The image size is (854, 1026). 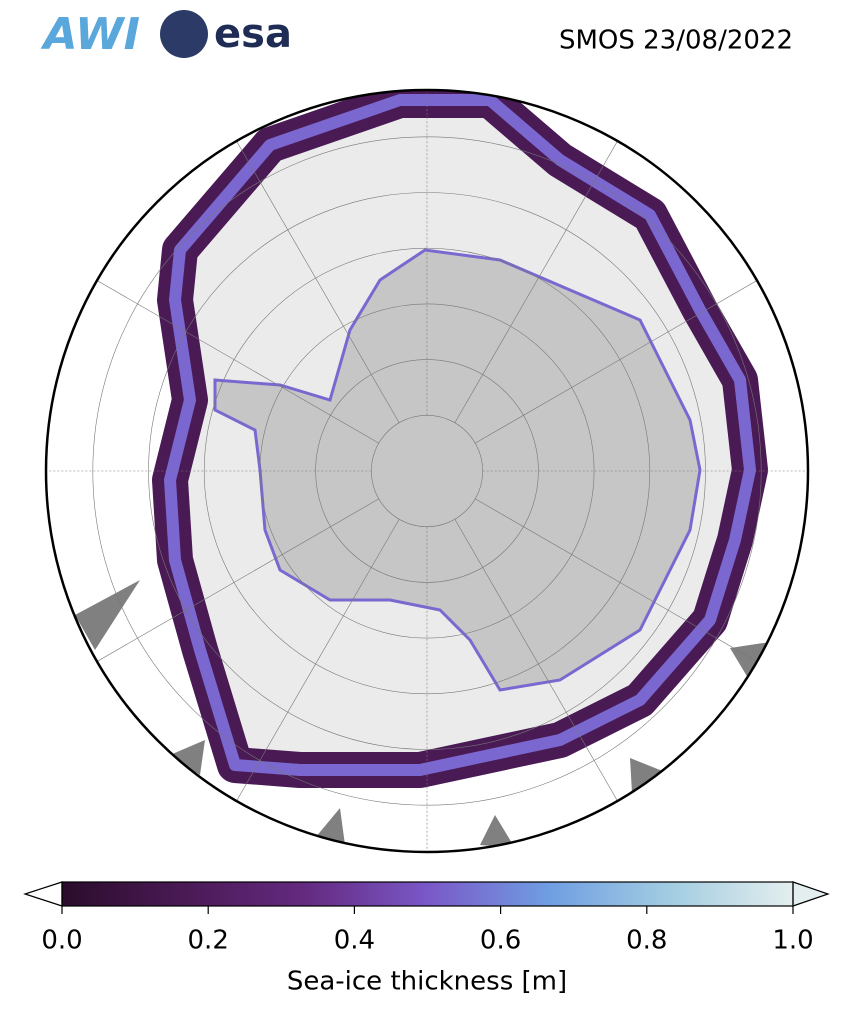 I want to click on colorbar-label: Sea-ice thickness [m], so click(x=427, y=982).